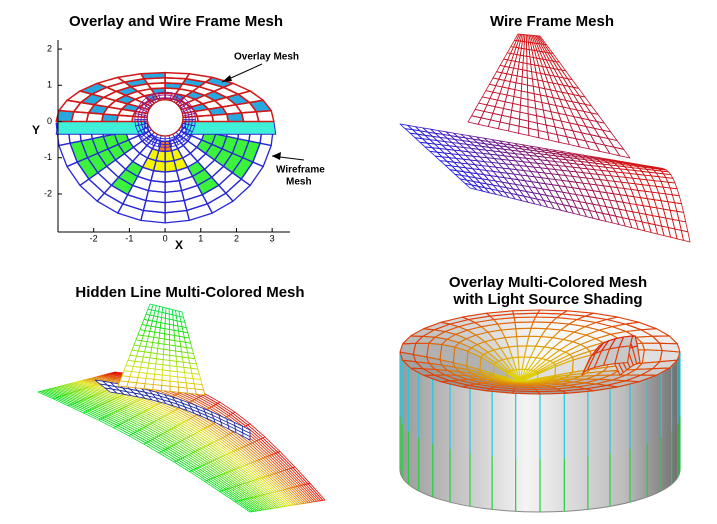 The width and height of the screenshot is (717, 524). Describe the element at coordinates (266, 57) in the screenshot. I see `annotation: Overlay Mesh` at that location.